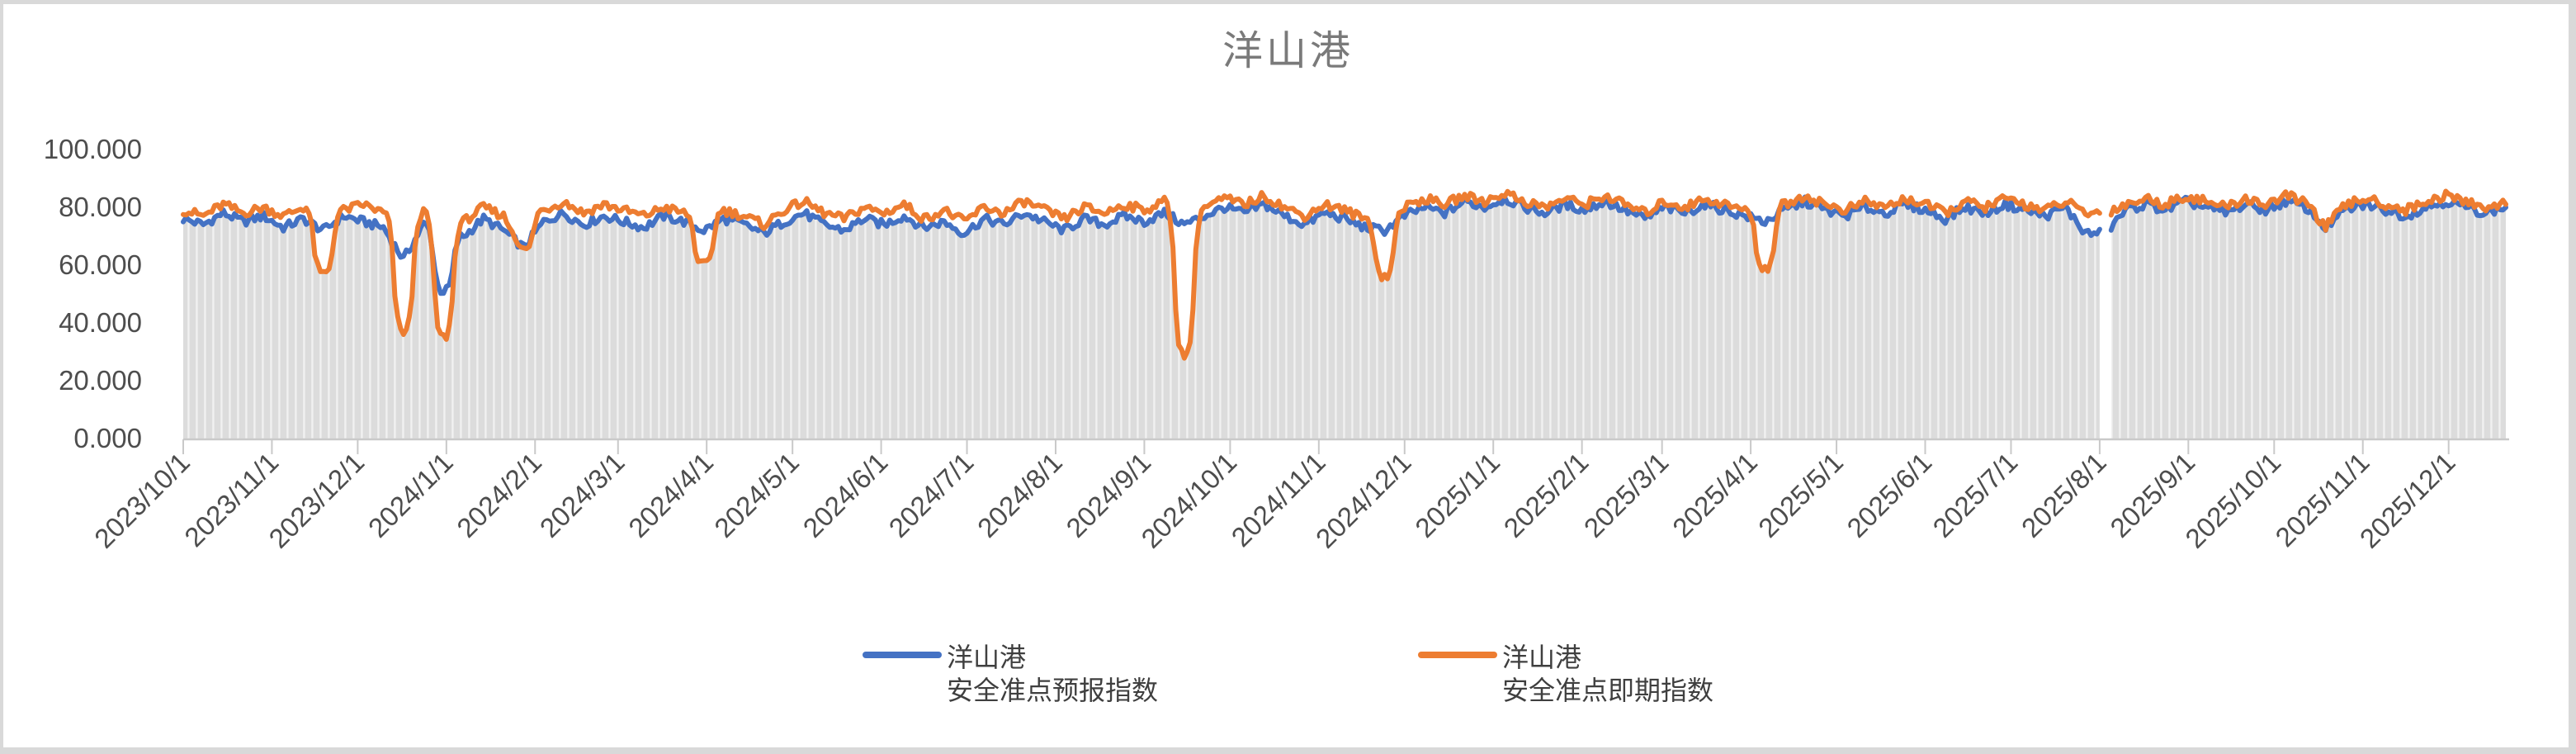 This screenshot has width=2576, height=754. I want to click on legend-spot-line2: 安全准点即期指数, so click(1608, 690).